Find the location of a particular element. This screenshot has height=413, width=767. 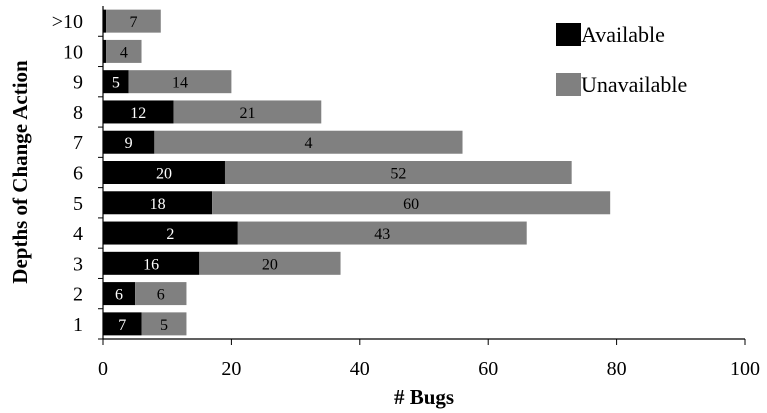

data-label-unavailable: 43 is located at coordinates (382, 234).